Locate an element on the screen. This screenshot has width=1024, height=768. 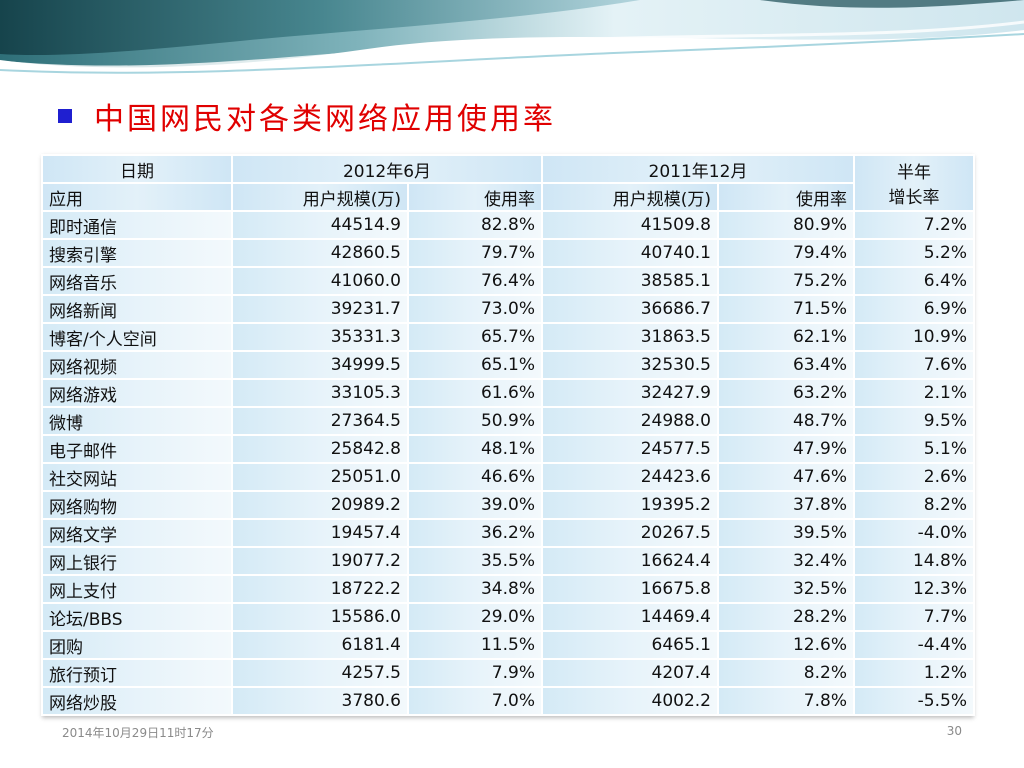
table-row: 网络视频 34999.5 65.1% 32530.5 63.4% 7.6% is located at coordinates (508, 365).